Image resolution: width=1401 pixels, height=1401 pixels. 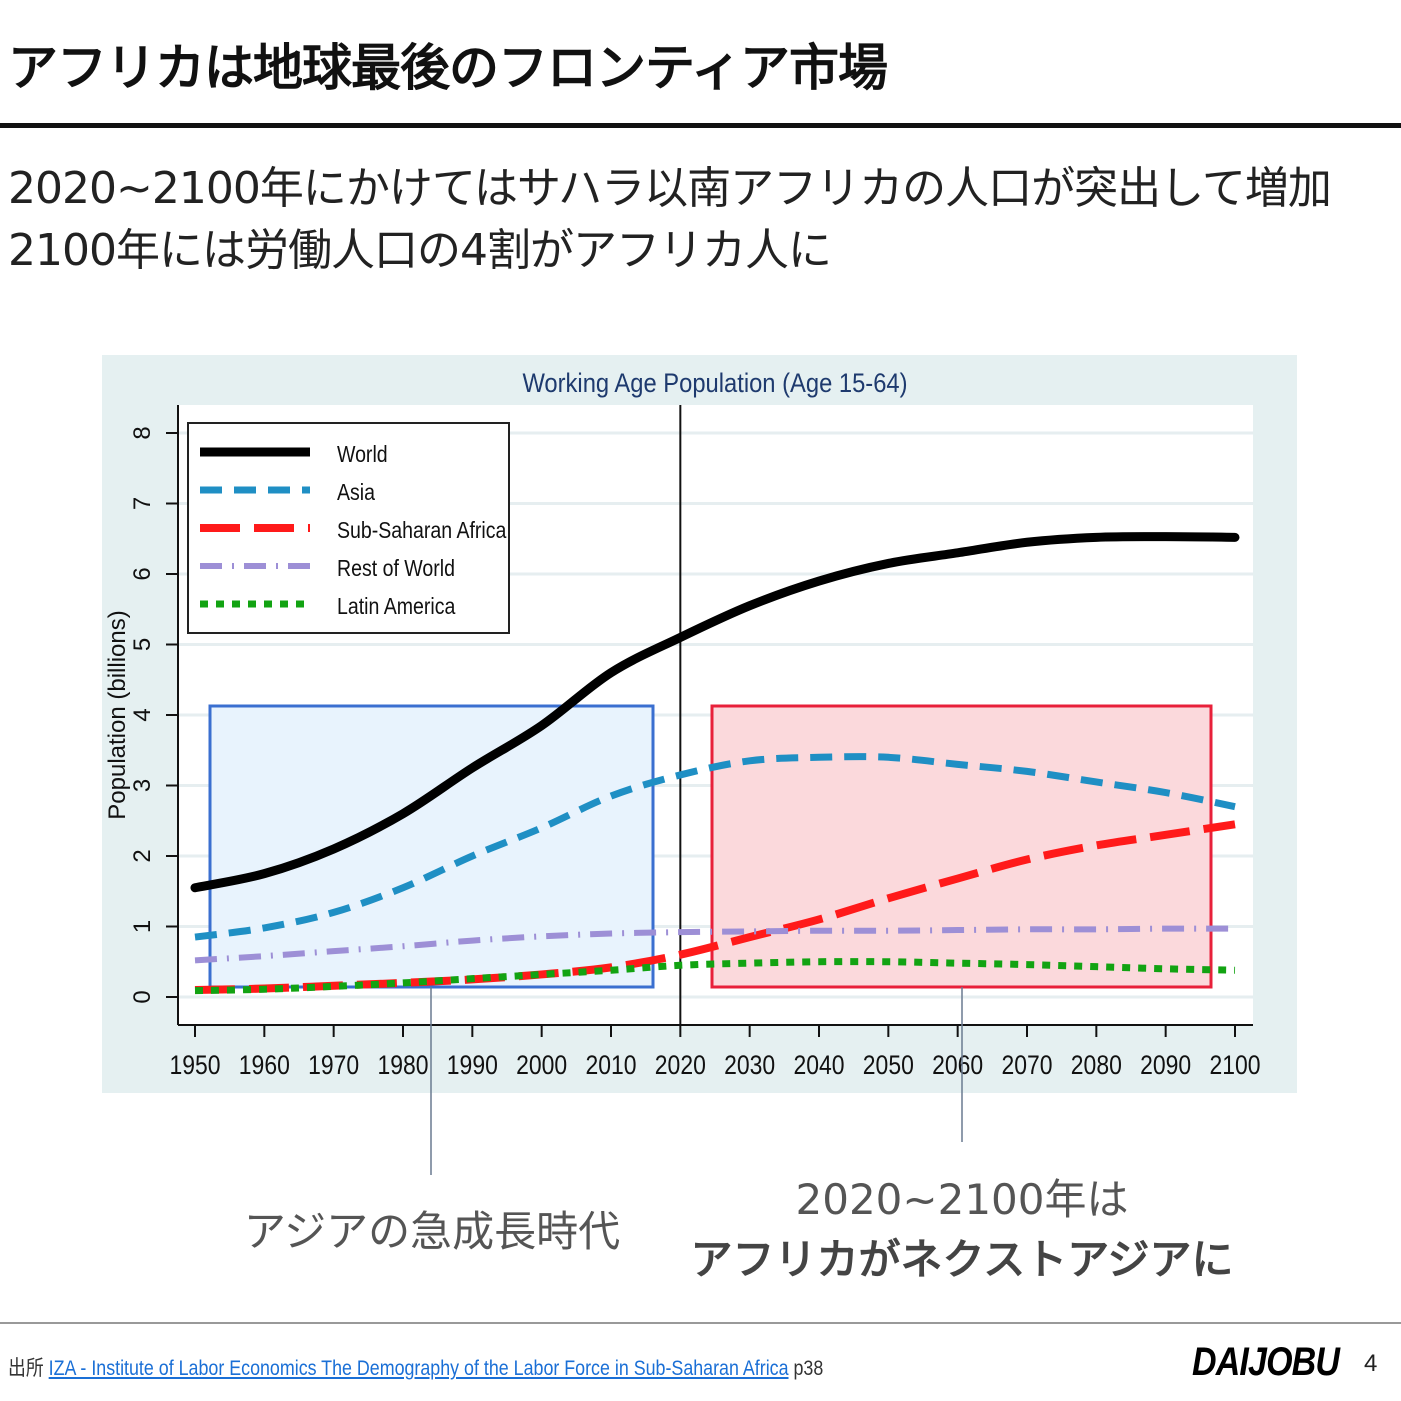 What do you see at coordinates (142, 432) in the screenshot?
I see `y-tick-label: 8` at bounding box center [142, 432].